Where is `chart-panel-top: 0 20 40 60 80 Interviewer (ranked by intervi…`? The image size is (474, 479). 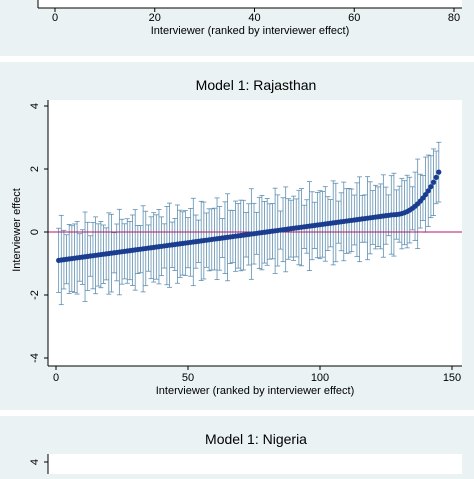
chart-panel-top: 0 20 40 60 80 Interviewer (ranked by intervi… is located at coordinates (237, 28).